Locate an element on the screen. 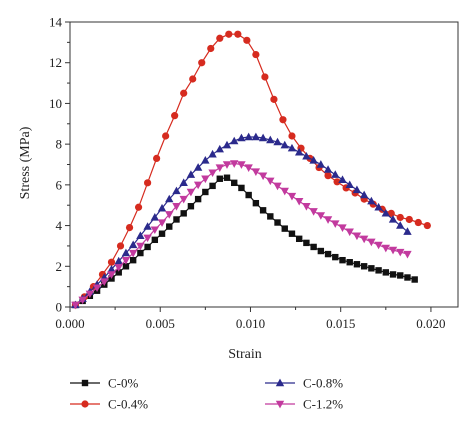  legend-item: C-0% is located at coordinates (104, 383).